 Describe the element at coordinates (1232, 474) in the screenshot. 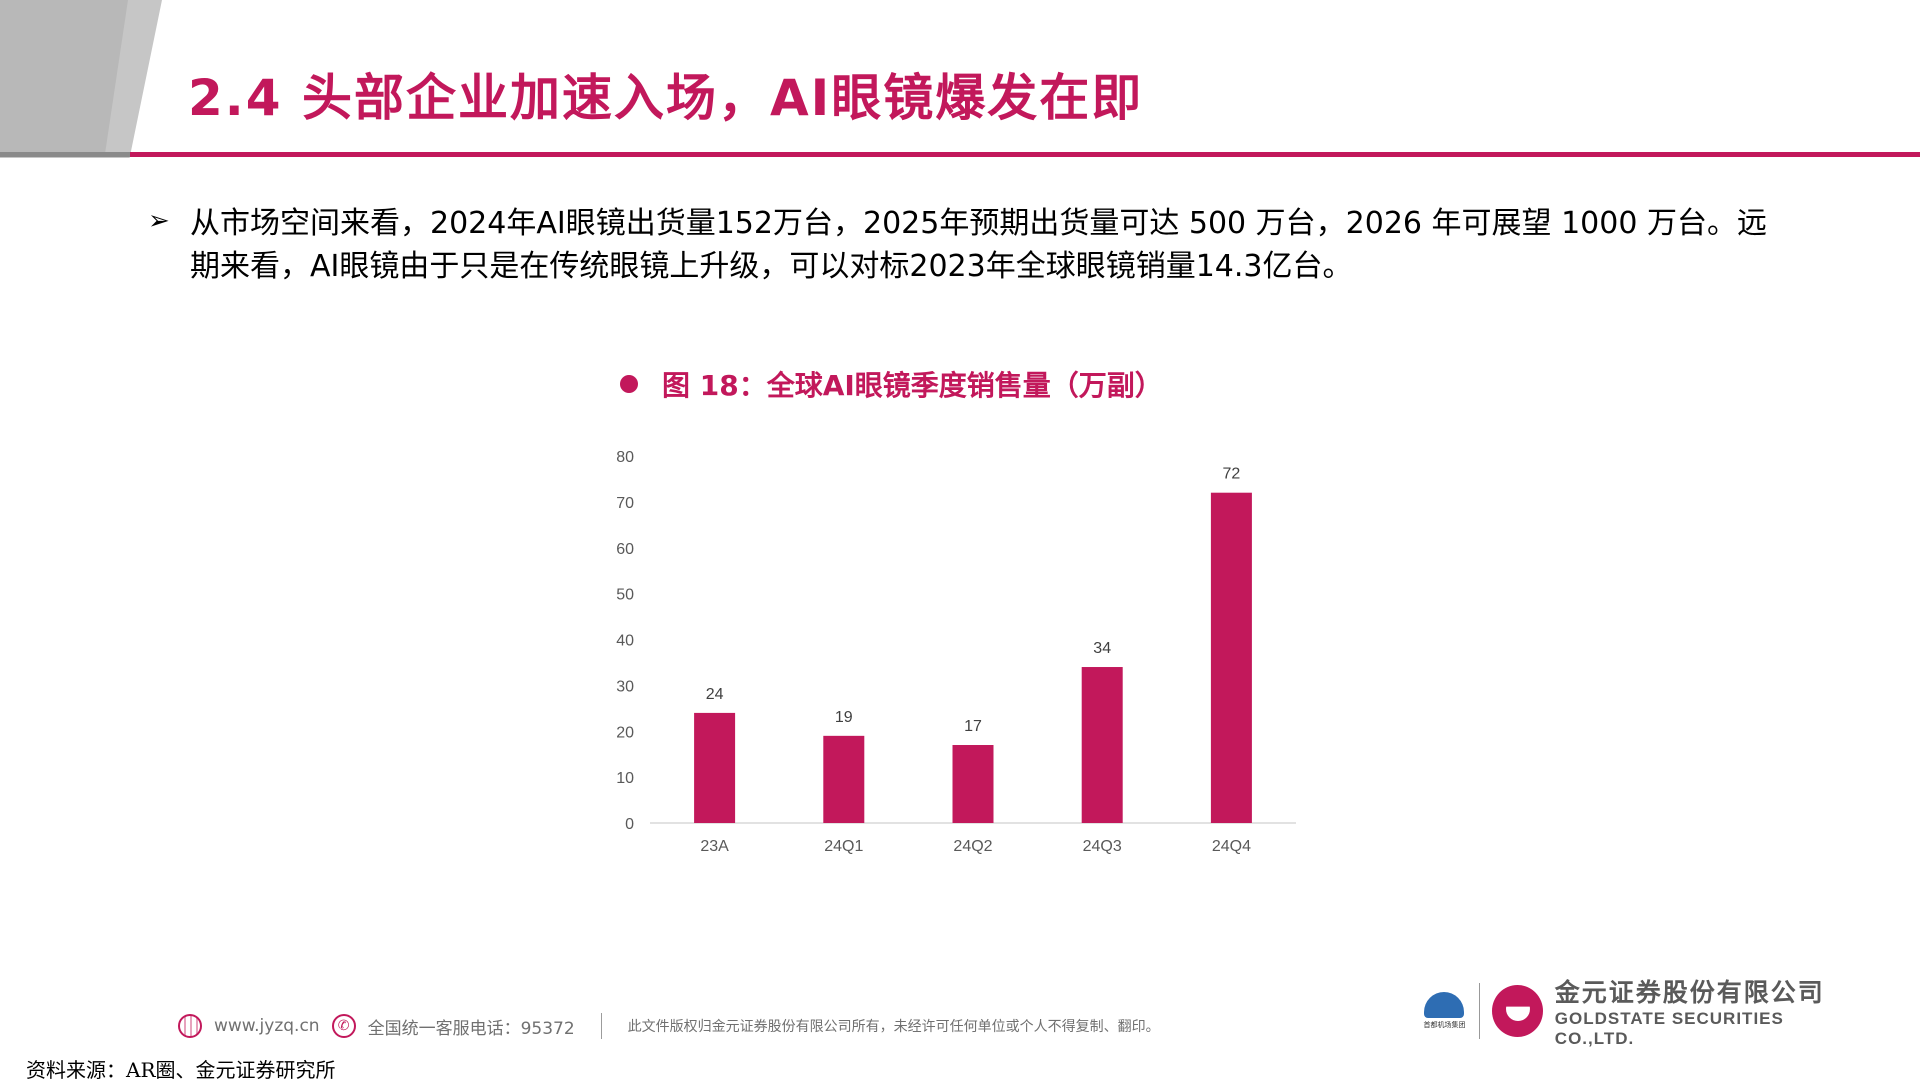

I see `data-label: 72` at that location.